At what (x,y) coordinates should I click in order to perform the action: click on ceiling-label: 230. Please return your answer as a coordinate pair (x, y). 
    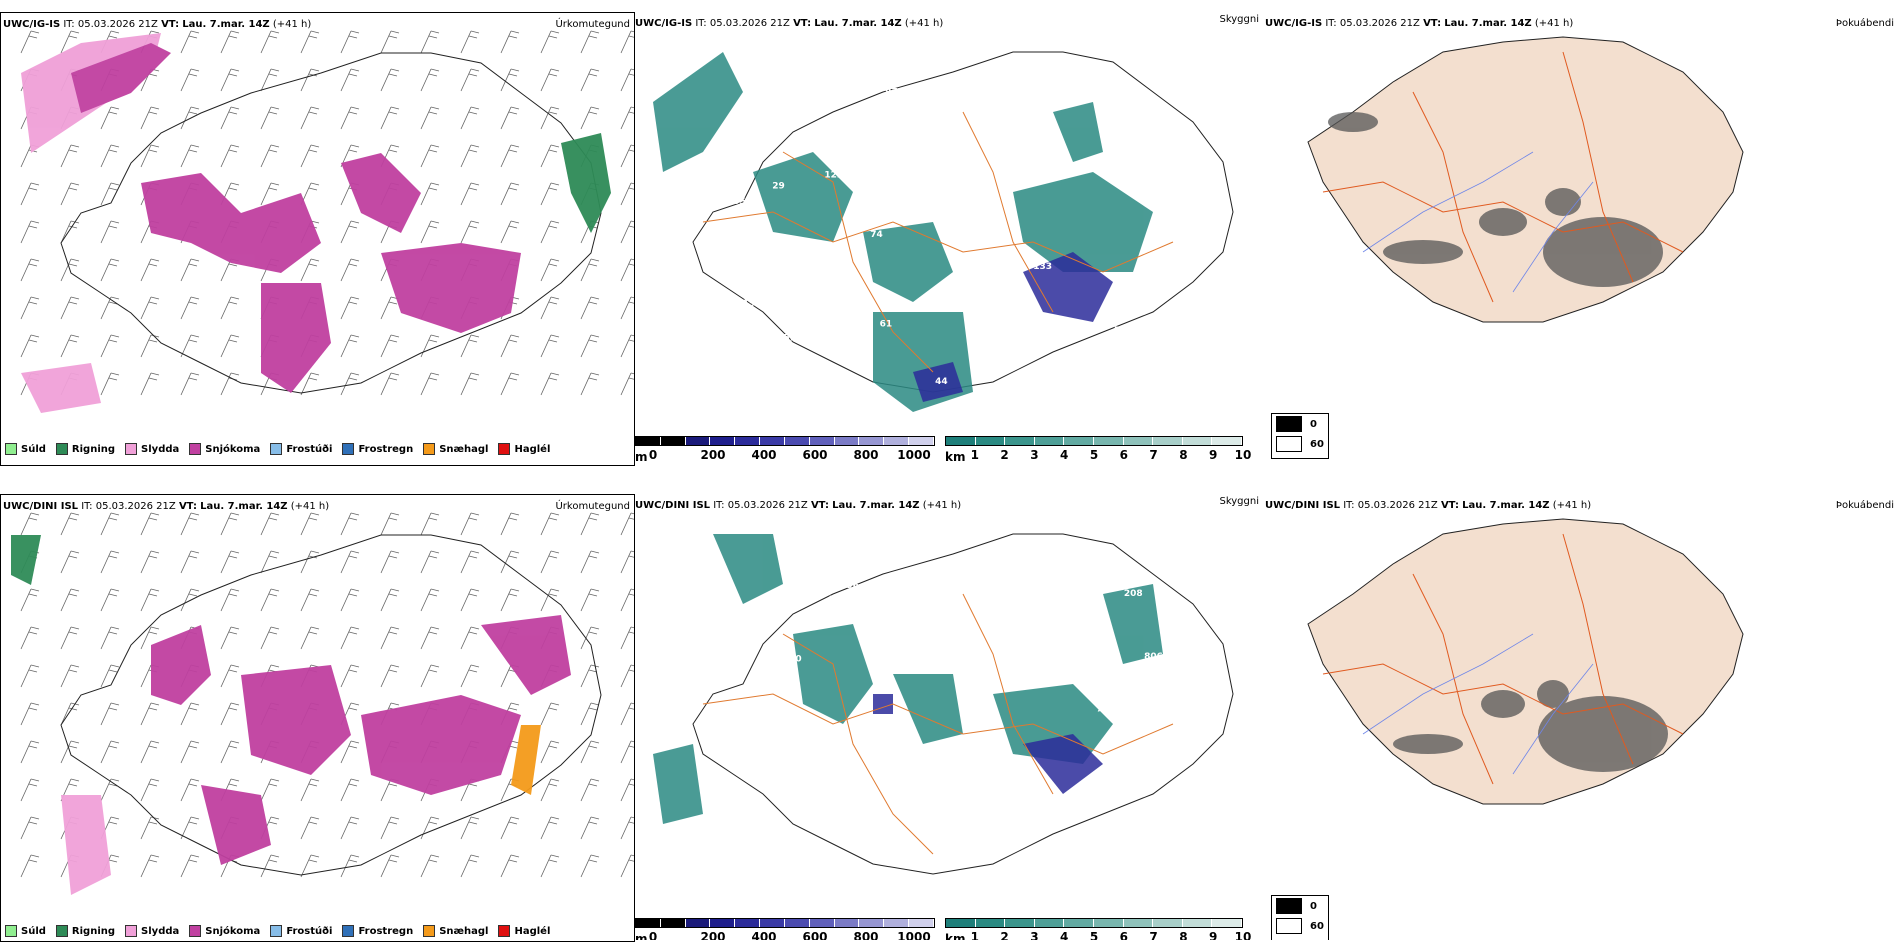
    Looking at the image, I should click on (719, 633).